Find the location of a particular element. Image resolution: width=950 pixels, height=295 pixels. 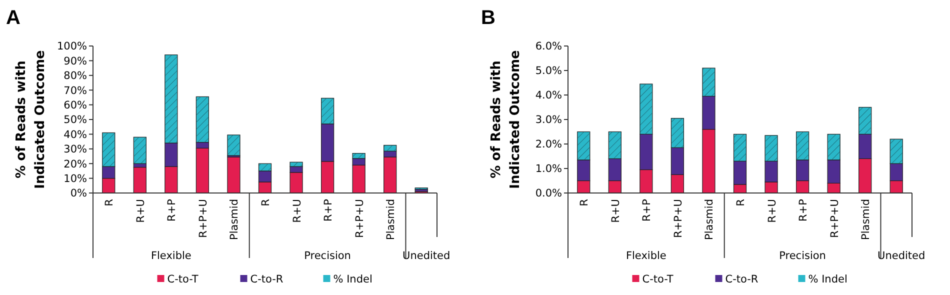

y-tick-label: 30% is located at coordinates (76, 150).